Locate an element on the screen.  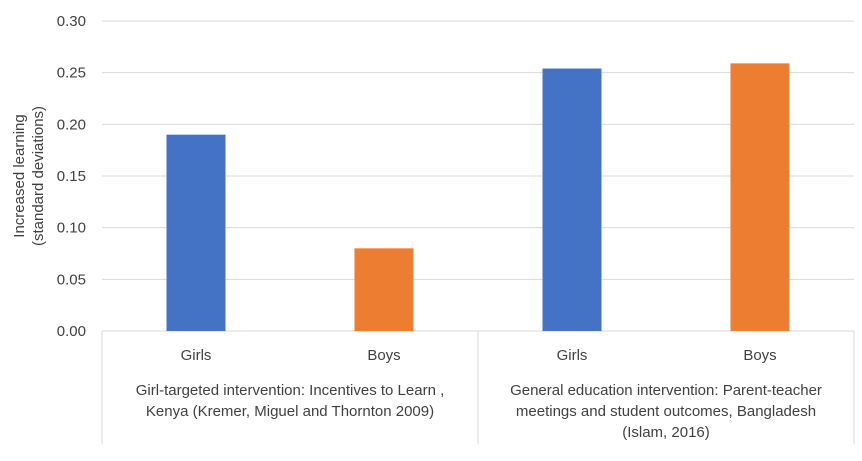
y-tick-label: 0.25 is located at coordinates (71, 73).